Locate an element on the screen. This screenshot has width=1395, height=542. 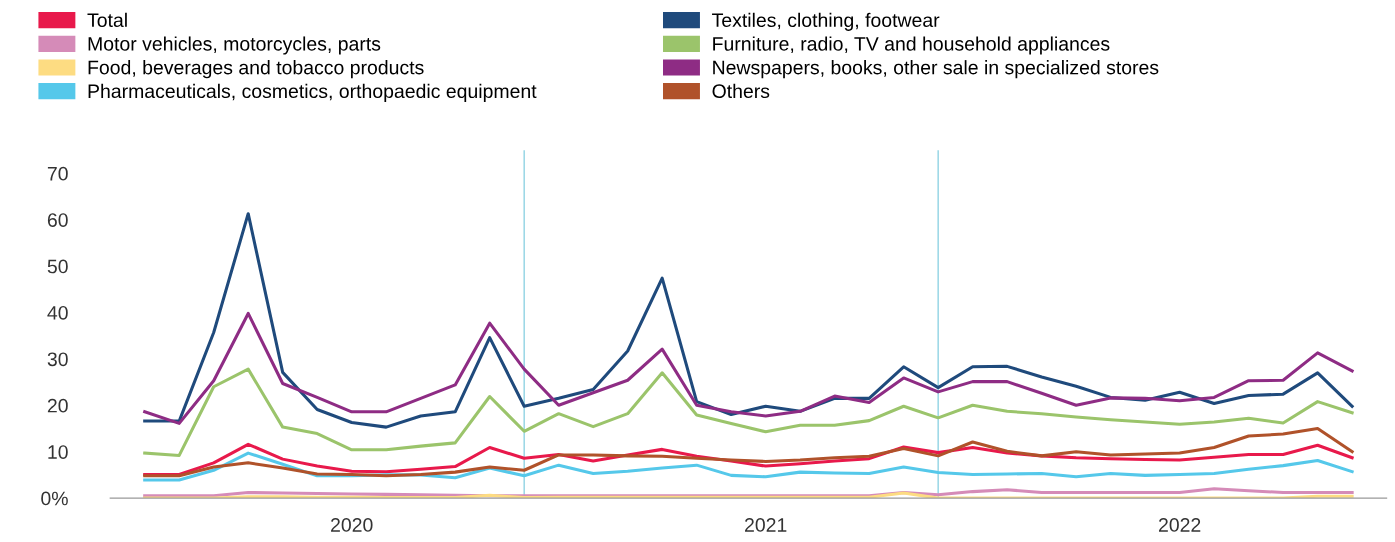
y-tick-label: 20 is located at coordinates (57, 405).